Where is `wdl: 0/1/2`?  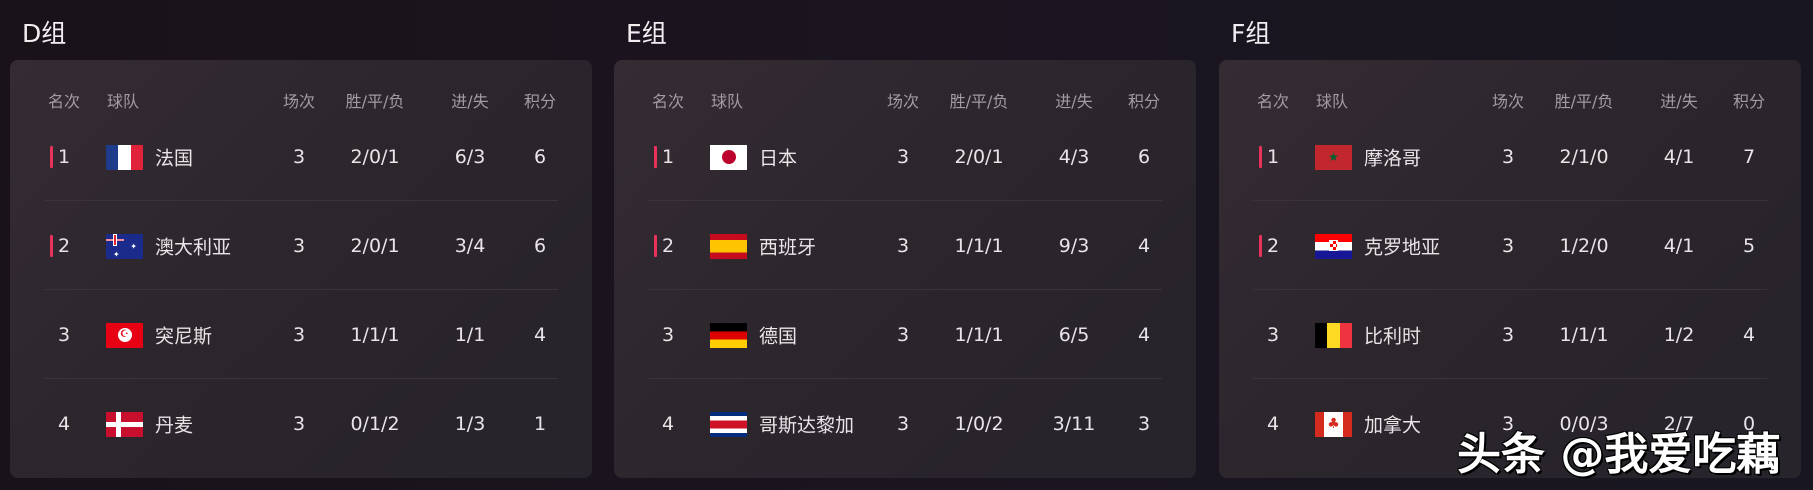 wdl: 0/1/2 is located at coordinates (375, 423).